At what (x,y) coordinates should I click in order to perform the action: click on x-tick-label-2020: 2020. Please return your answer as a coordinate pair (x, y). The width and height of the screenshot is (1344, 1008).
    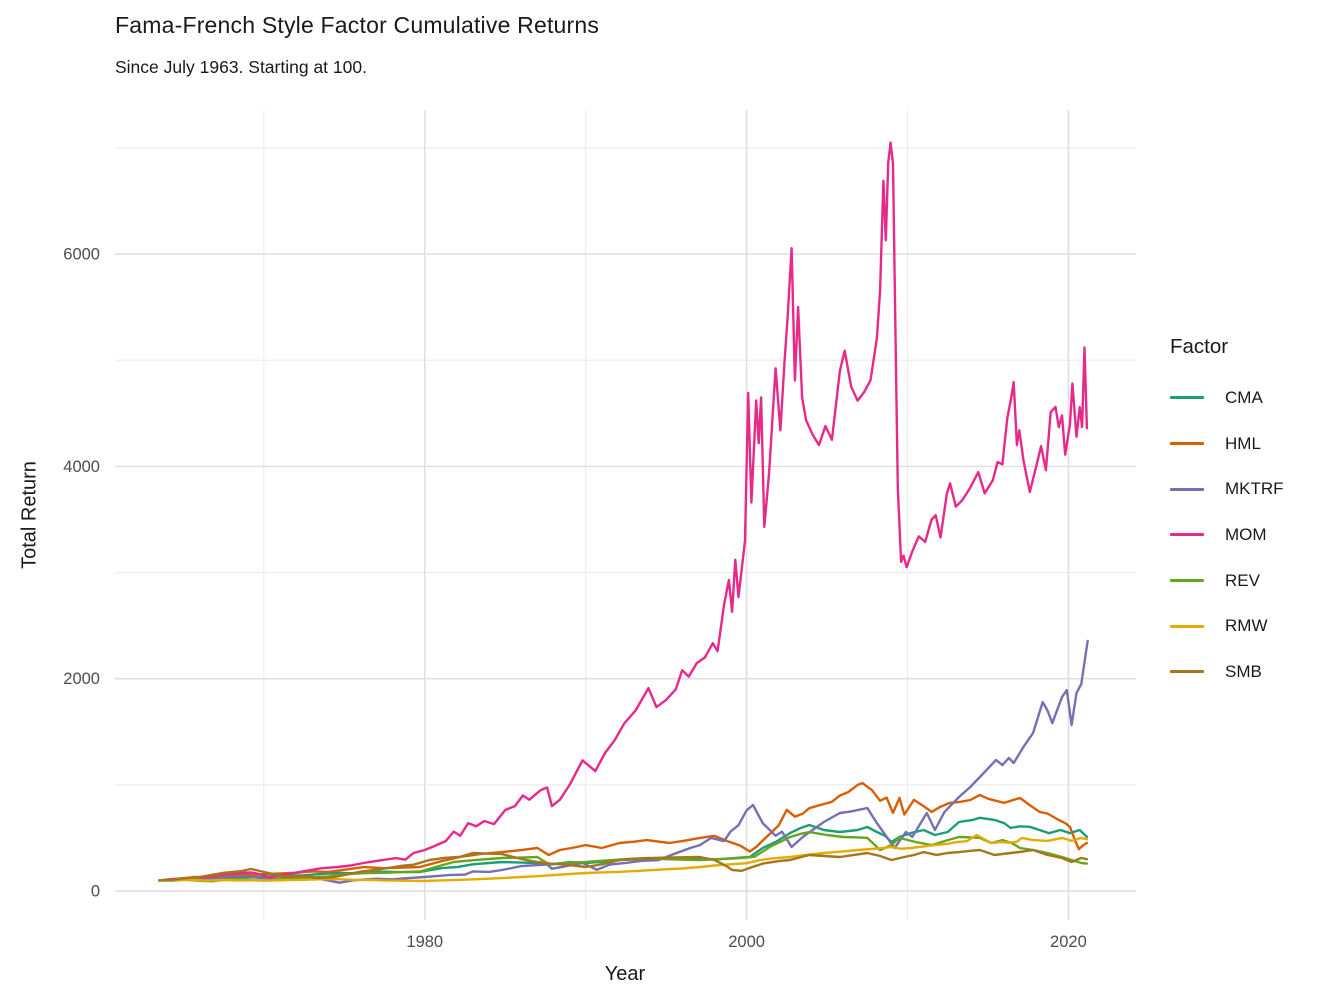
    Looking at the image, I should click on (1068, 942).